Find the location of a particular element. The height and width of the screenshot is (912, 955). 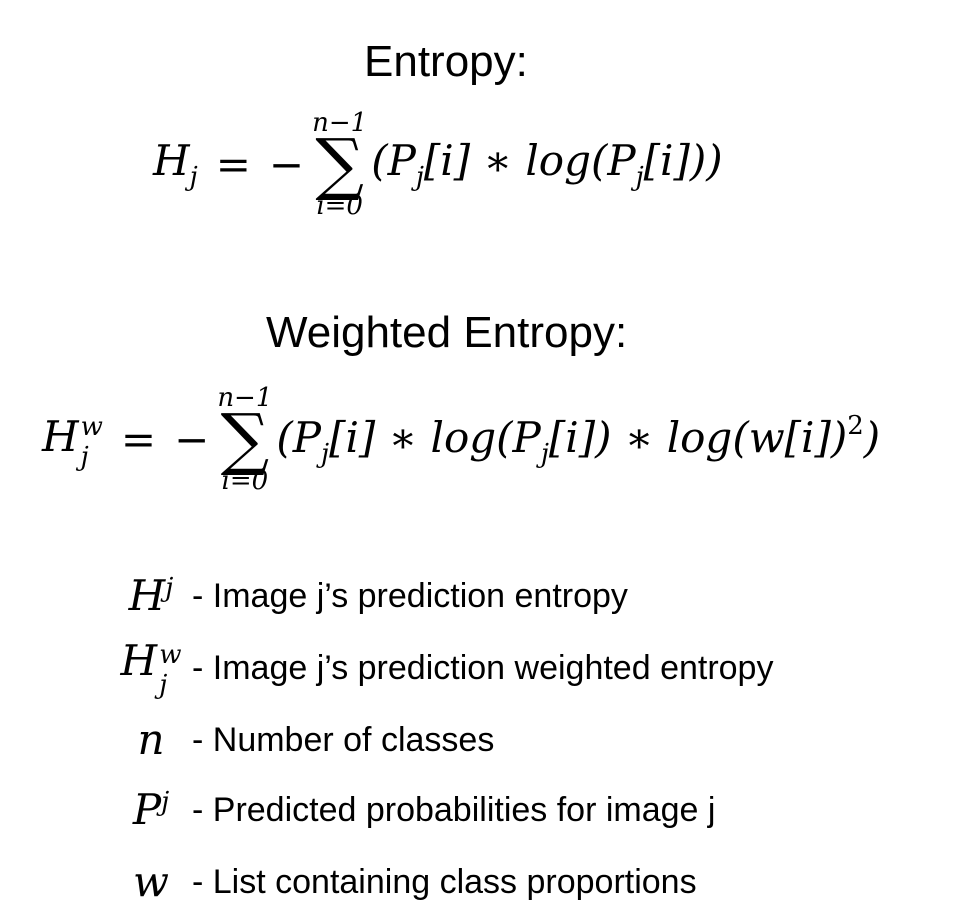

entropy-sigma: ∑ is located at coordinates (339, 164).